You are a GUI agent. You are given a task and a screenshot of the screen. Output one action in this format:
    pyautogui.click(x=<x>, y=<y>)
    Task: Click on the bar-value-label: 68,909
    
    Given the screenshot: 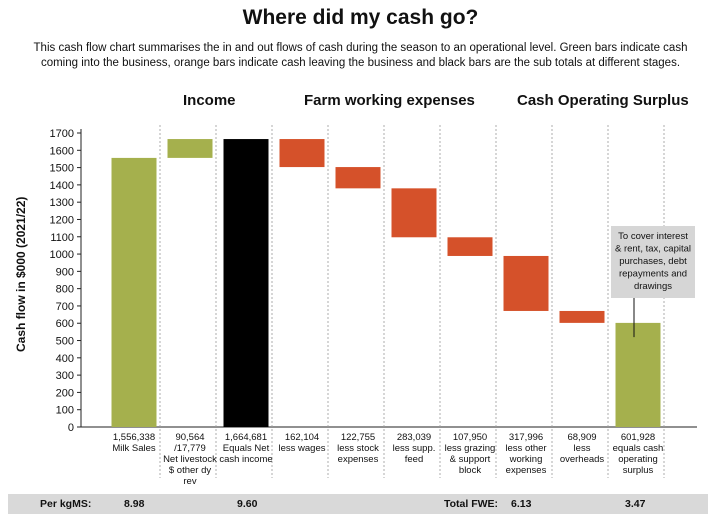 What is the action you would take?
    pyautogui.click(x=581, y=437)
    